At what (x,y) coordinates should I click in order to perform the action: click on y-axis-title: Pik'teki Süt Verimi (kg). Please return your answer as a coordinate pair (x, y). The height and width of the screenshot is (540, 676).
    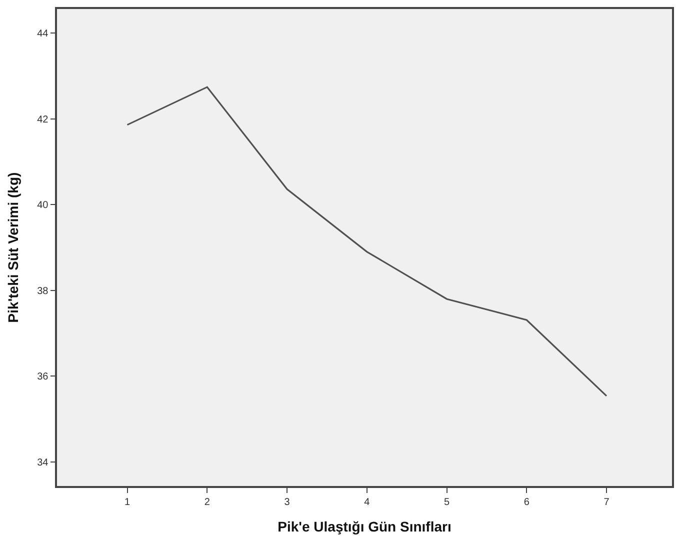
    Looking at the image, I should click on (13, 247).